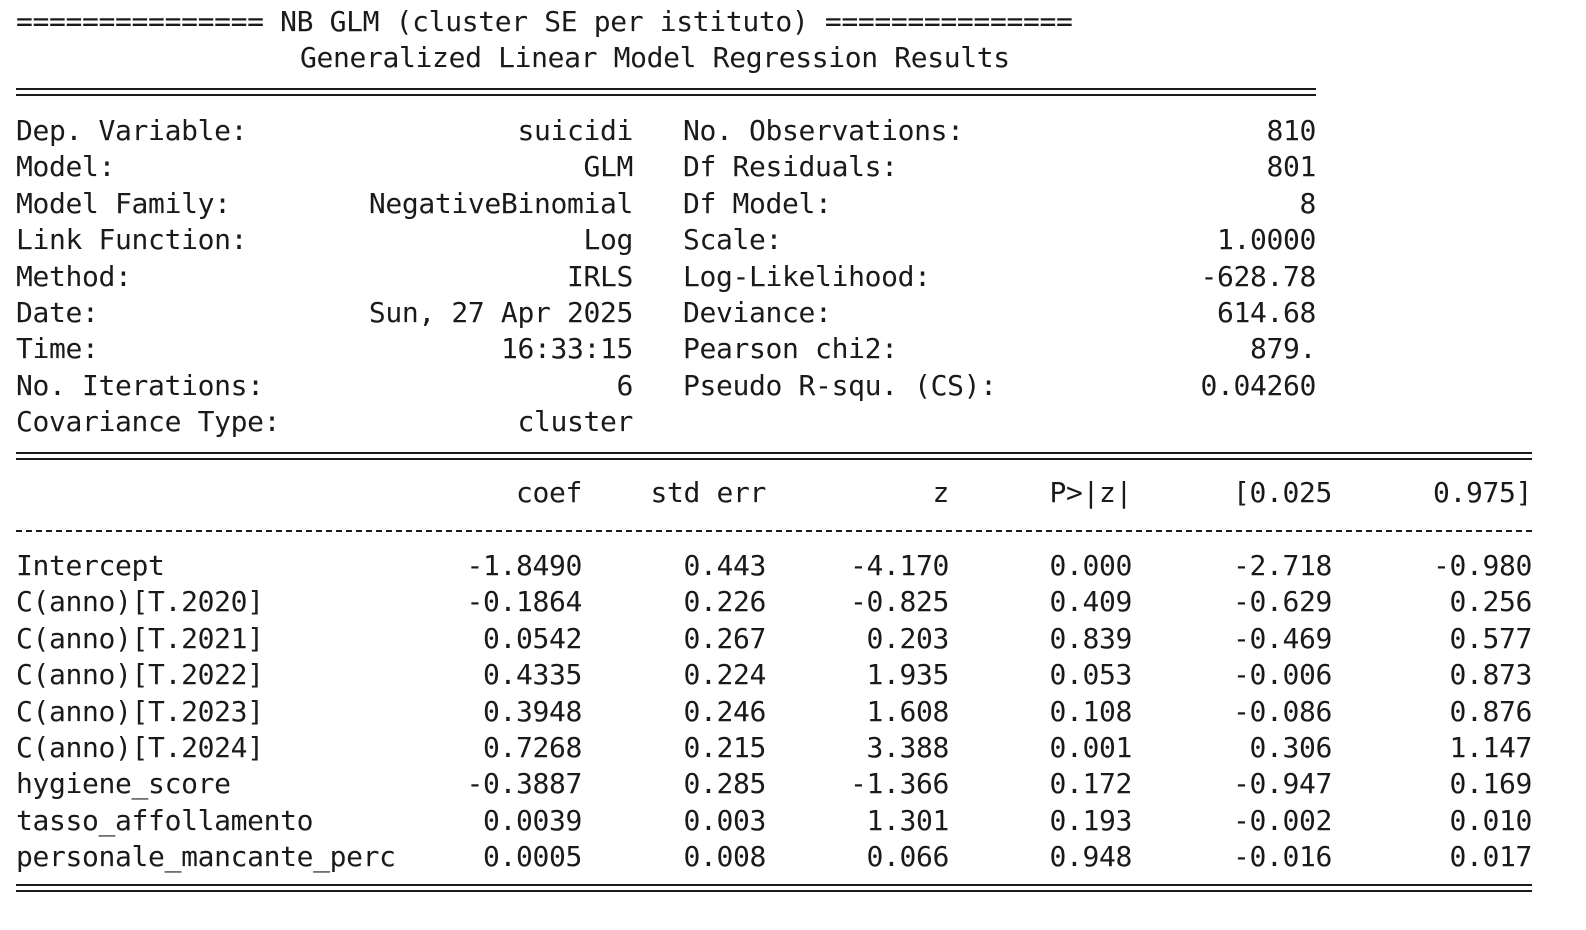 The width and height of the screenshot is (1586, 930). What do you see at coordinates (532, 711) in the screenshot?
I see `table-cell: 0.3948` at bounding box center [532, 711].